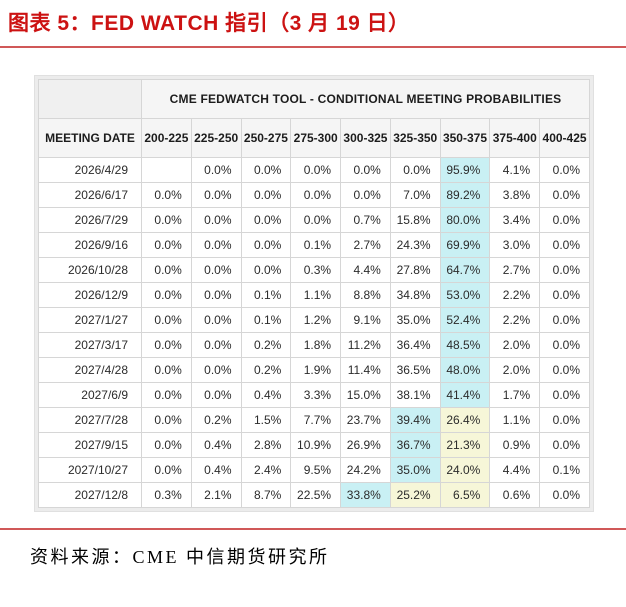  What do you see at coordinates (266, 138) in the screenshot?
I see `rate-range-header: 250-275` at bounding box center [266, 138].